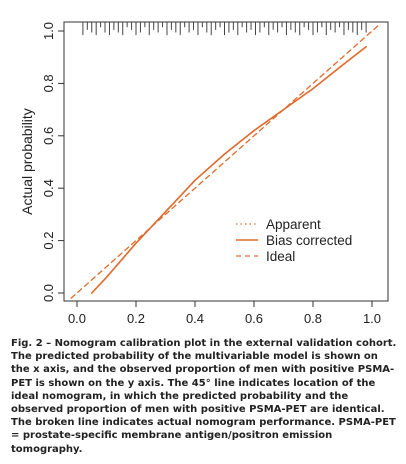  What do you see at coordinates (309, 240) in the screenshot?
I see `legend-label: Bias corrected` at bounding box center [309, 240].